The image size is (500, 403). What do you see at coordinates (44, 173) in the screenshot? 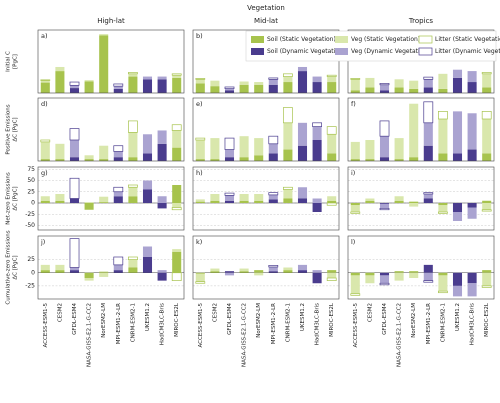
I see `panel-label: g)` at bounding box center [44, 173].